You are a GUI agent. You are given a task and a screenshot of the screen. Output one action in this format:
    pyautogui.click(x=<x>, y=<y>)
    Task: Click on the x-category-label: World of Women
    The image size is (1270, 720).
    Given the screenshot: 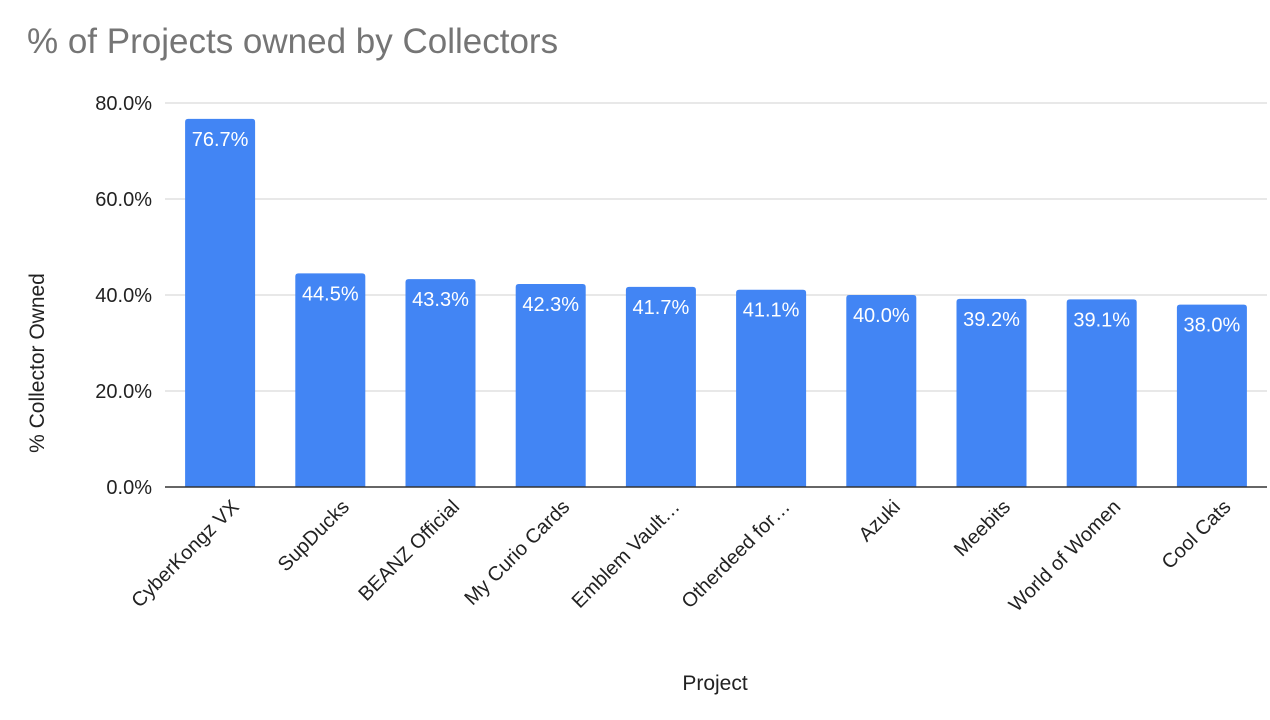 What is the action you would take?
    pyautogui.click(x=1065, y=556)
    